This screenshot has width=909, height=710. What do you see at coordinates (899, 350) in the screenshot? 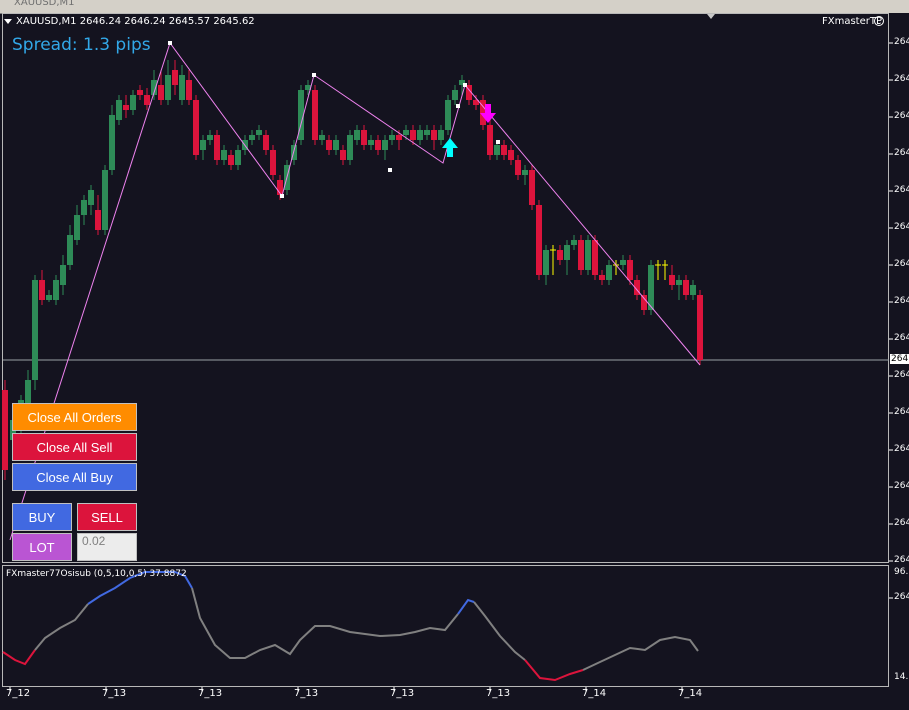
I see `price-axis` at bounding box center [899, 350].